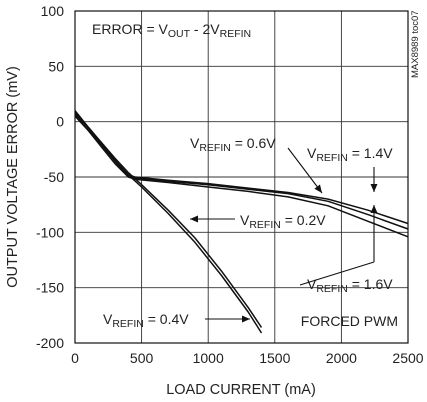  Describe the element at coordinates (54, 177) in the screenshot. I see `y-tick-label: -50` at that location.